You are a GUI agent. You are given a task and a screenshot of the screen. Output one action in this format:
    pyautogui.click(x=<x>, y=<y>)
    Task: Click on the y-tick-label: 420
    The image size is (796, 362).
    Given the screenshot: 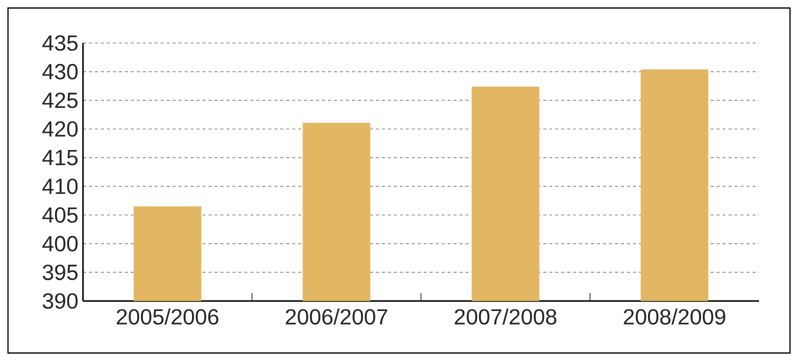 What is the action you would take?
    pyautogui.click(x=60, y=129)
    